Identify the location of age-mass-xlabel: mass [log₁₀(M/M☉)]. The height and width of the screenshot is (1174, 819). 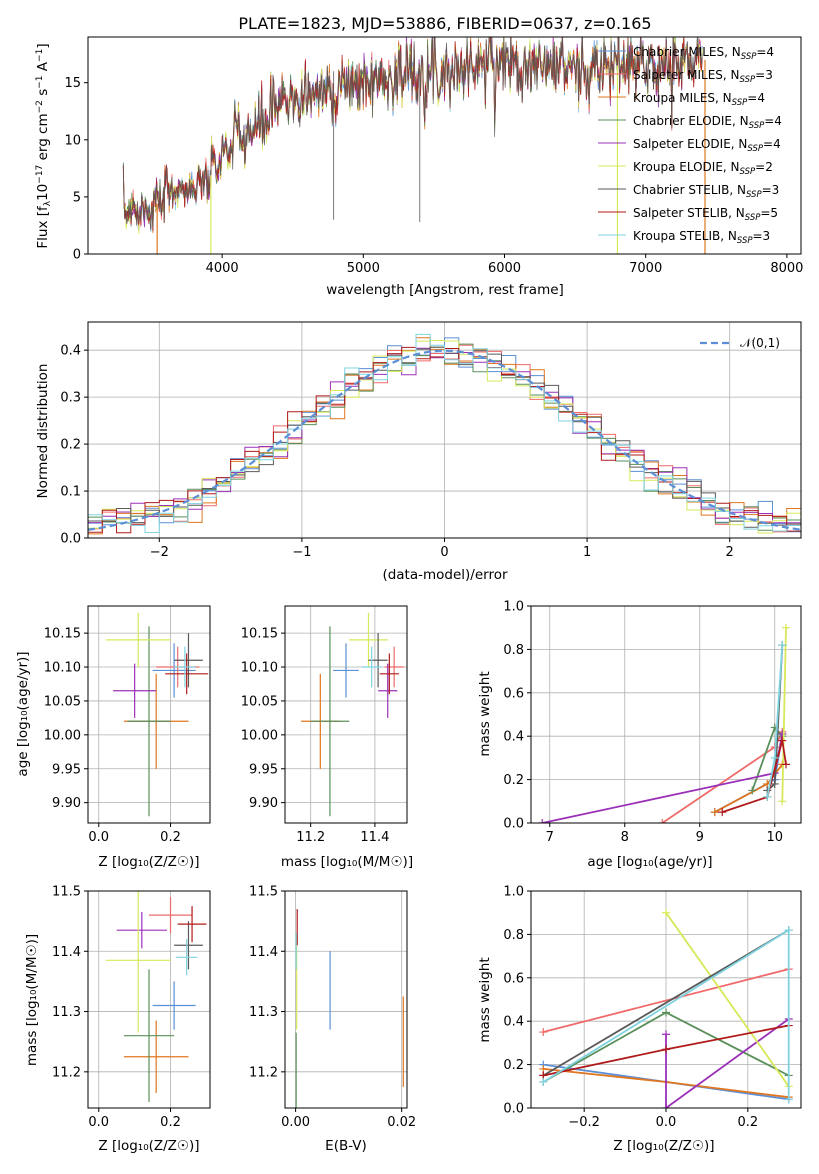
(347, 862).